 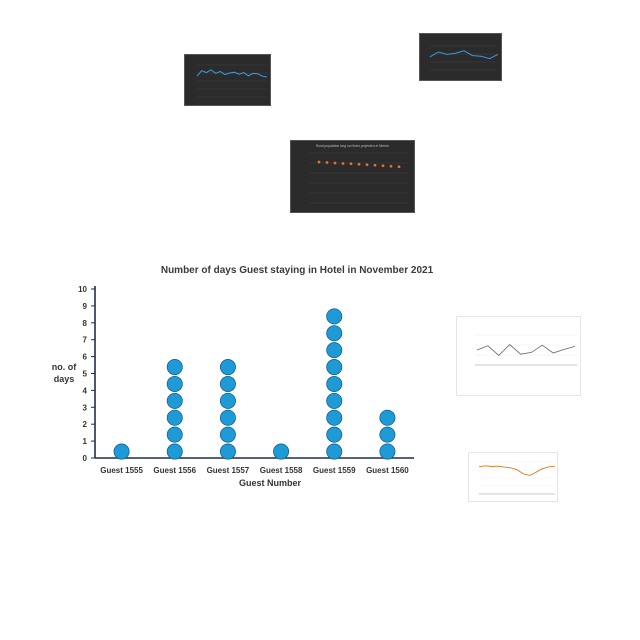 I want to click on data-markers, so click(x=254, y=384).